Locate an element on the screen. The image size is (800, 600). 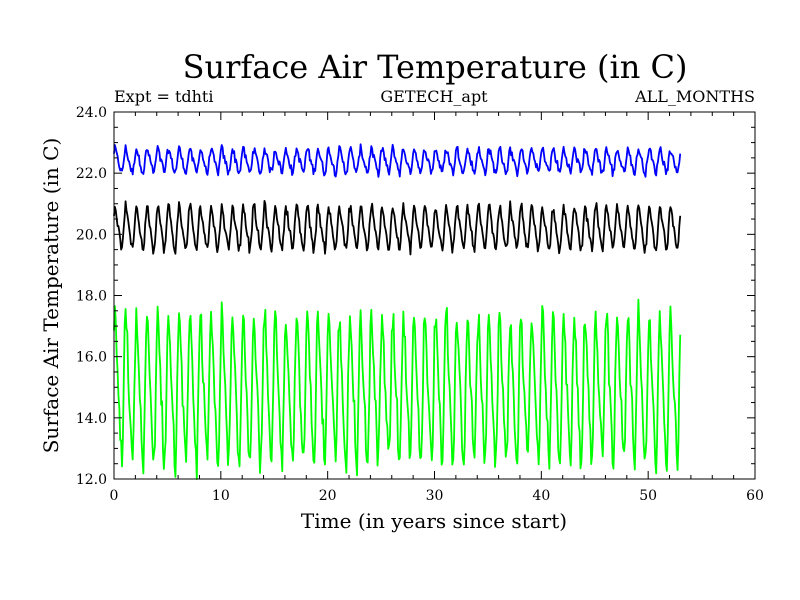
x-tick-label: 0 is located at coordinates (114, 496).